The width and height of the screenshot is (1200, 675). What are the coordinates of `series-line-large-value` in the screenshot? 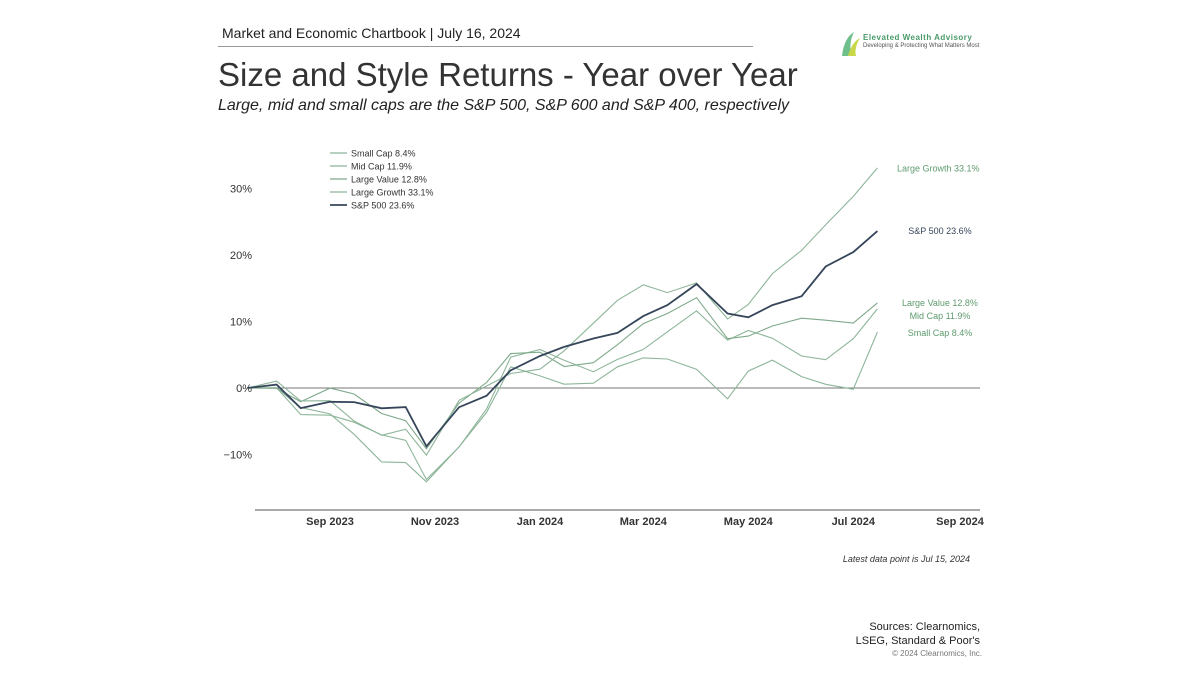 It's located at (562, 373).